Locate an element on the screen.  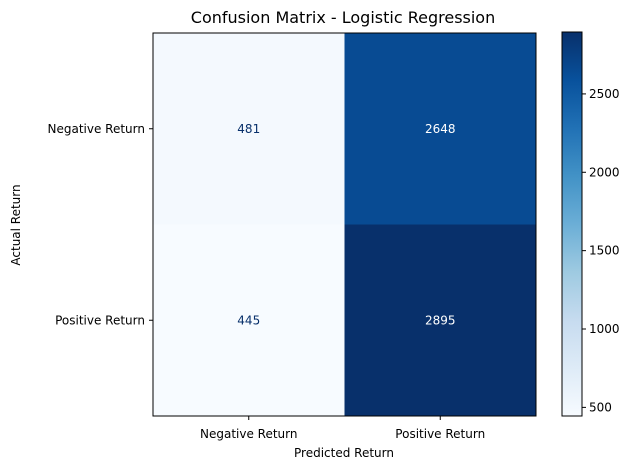
x-tick-label: Positive Return is located at coordinates (440, 434).